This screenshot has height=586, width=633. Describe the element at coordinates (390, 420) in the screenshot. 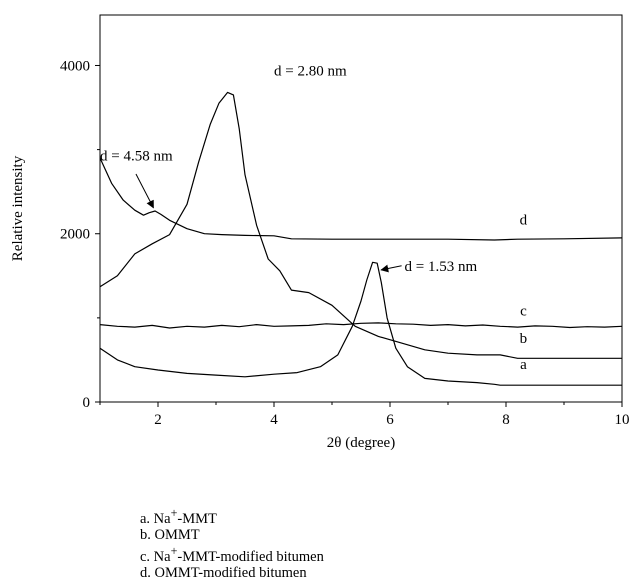

I see `x-tick-label-6: 6` at that location.